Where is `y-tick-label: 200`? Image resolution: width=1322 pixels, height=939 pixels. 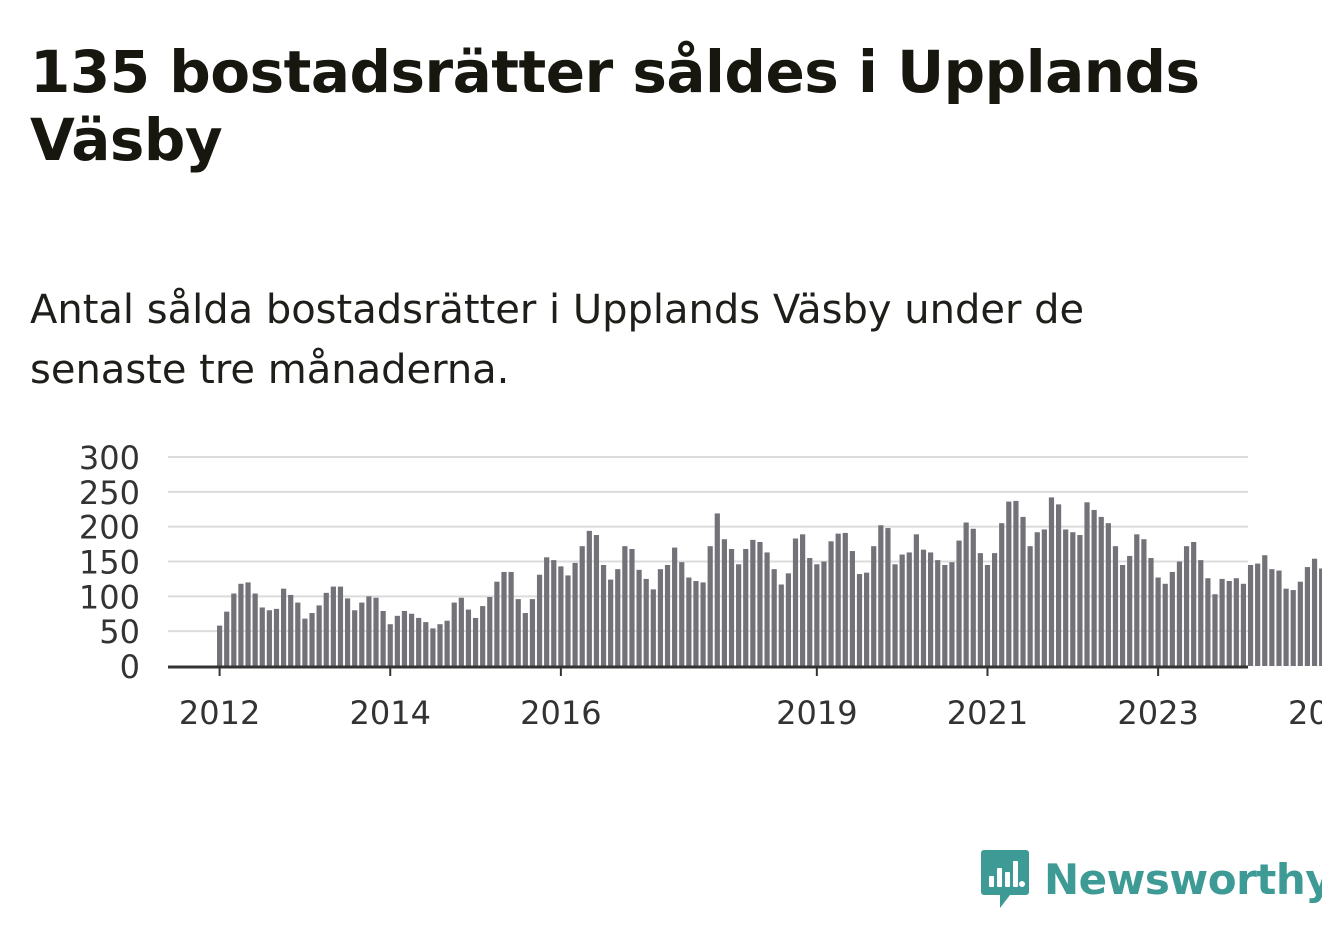 y-tick-label: 200 is located at coordinates (109, 528).